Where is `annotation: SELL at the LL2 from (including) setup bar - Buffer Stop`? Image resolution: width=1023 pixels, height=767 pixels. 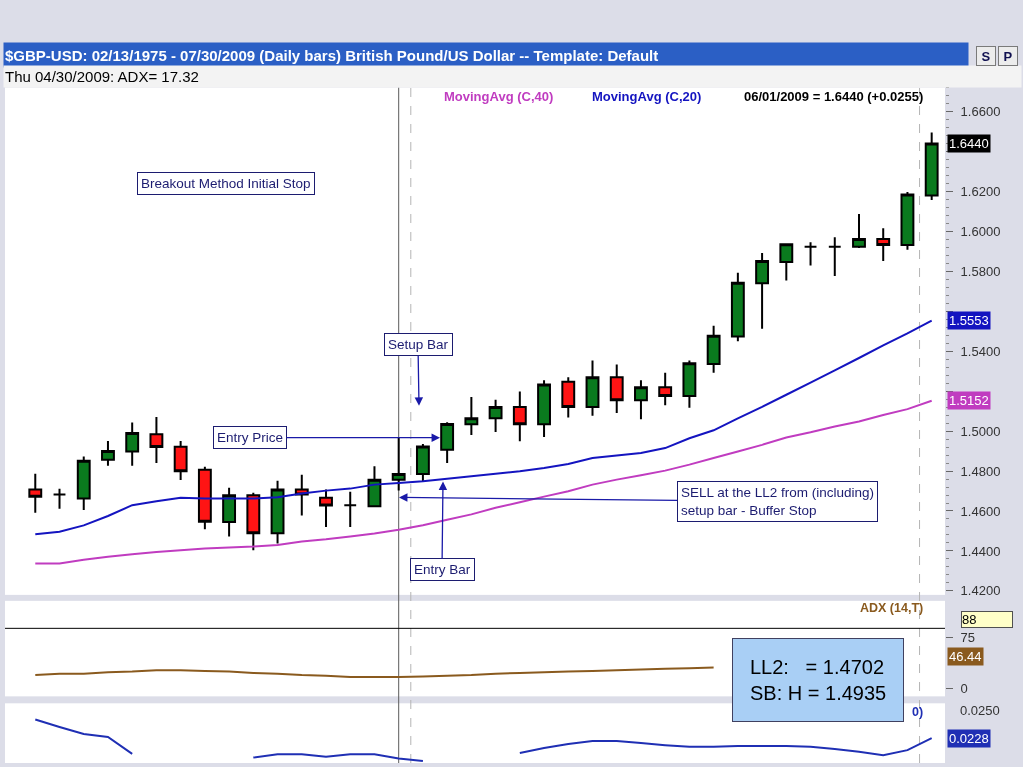
annotation: SELL at the LL2 from (including) setup bar - Buffer Stop is located at coordinates (778, 501).